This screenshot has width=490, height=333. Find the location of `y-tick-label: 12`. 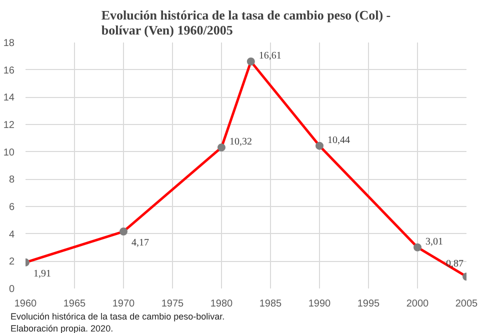

y-tick-label: 12 is located at coordinates (9, 125).